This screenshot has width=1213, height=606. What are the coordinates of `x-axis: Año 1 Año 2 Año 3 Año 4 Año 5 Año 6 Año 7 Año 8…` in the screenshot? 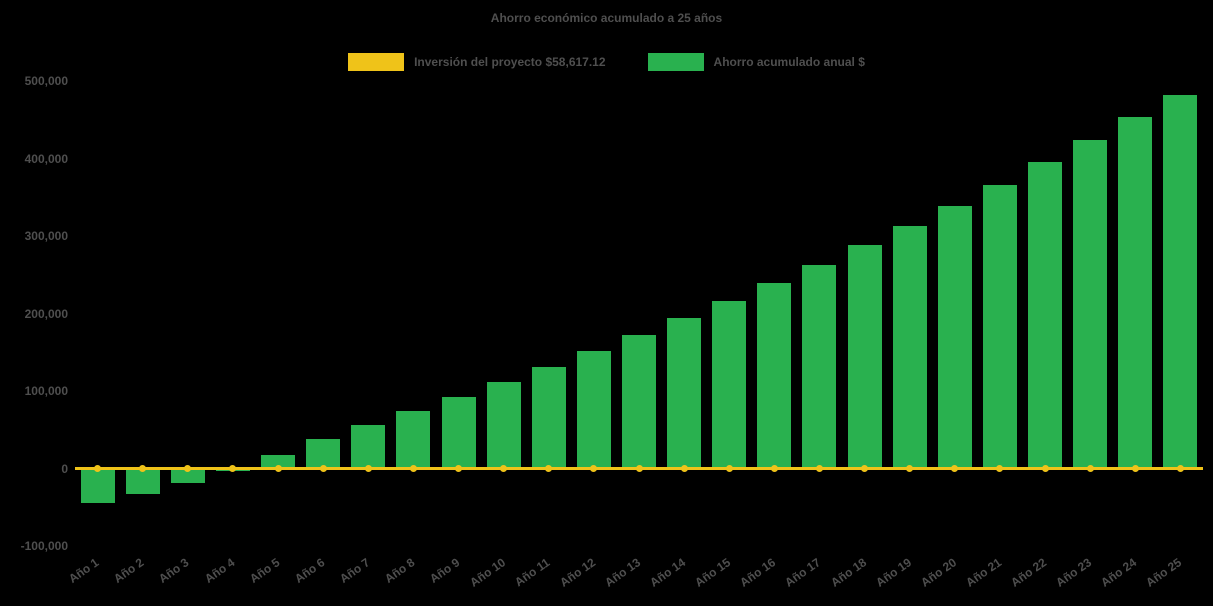 It's located at (634, 578).